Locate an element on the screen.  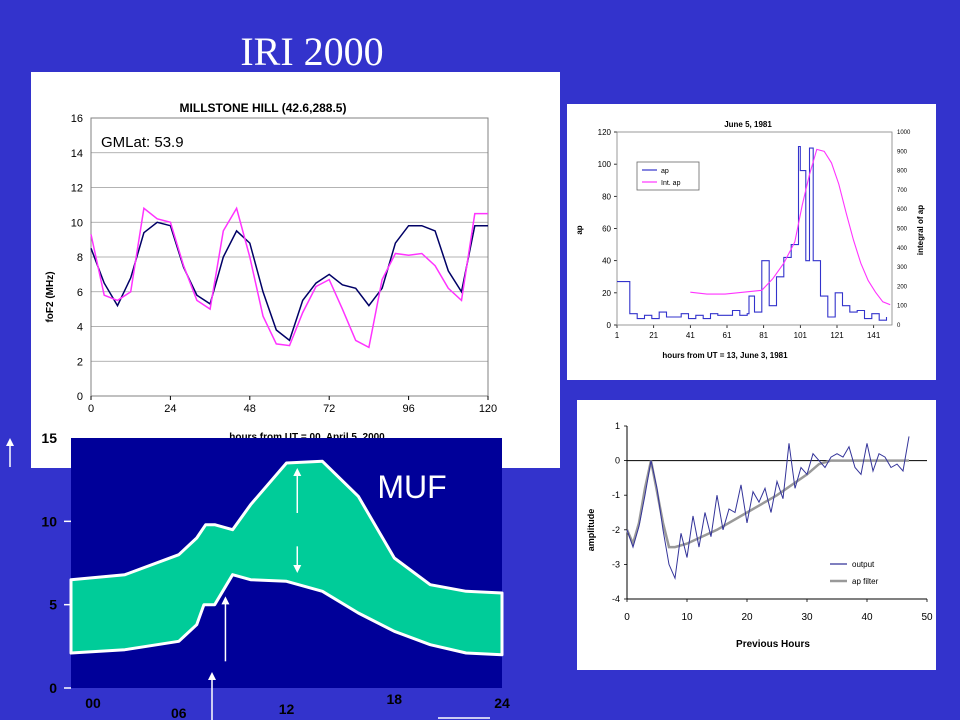
foF2-y-tick-label: 14 is located at coordinates (77, 154).